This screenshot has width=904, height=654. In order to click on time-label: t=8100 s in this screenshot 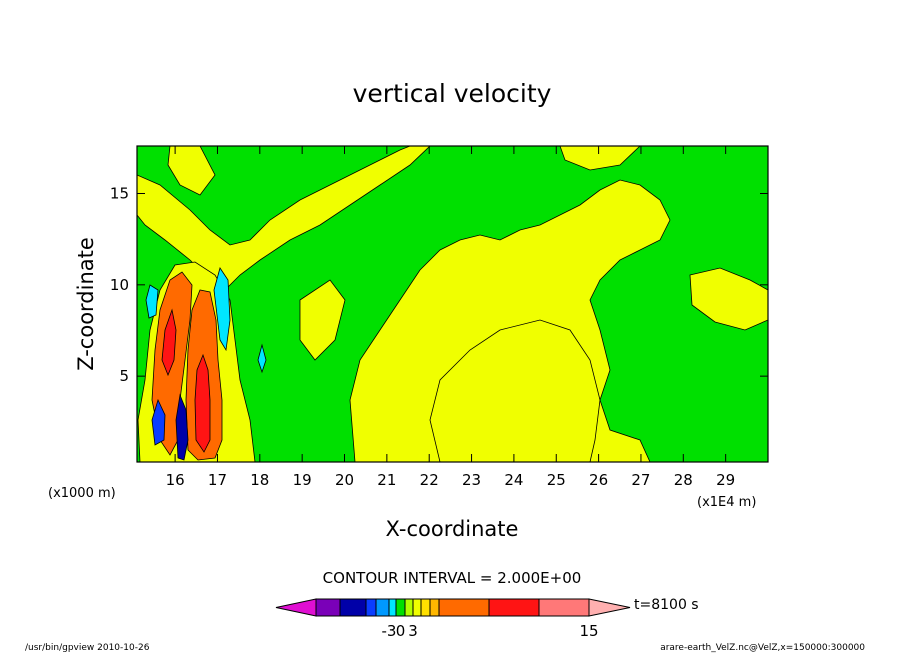, I will do `click(666, 605)`.